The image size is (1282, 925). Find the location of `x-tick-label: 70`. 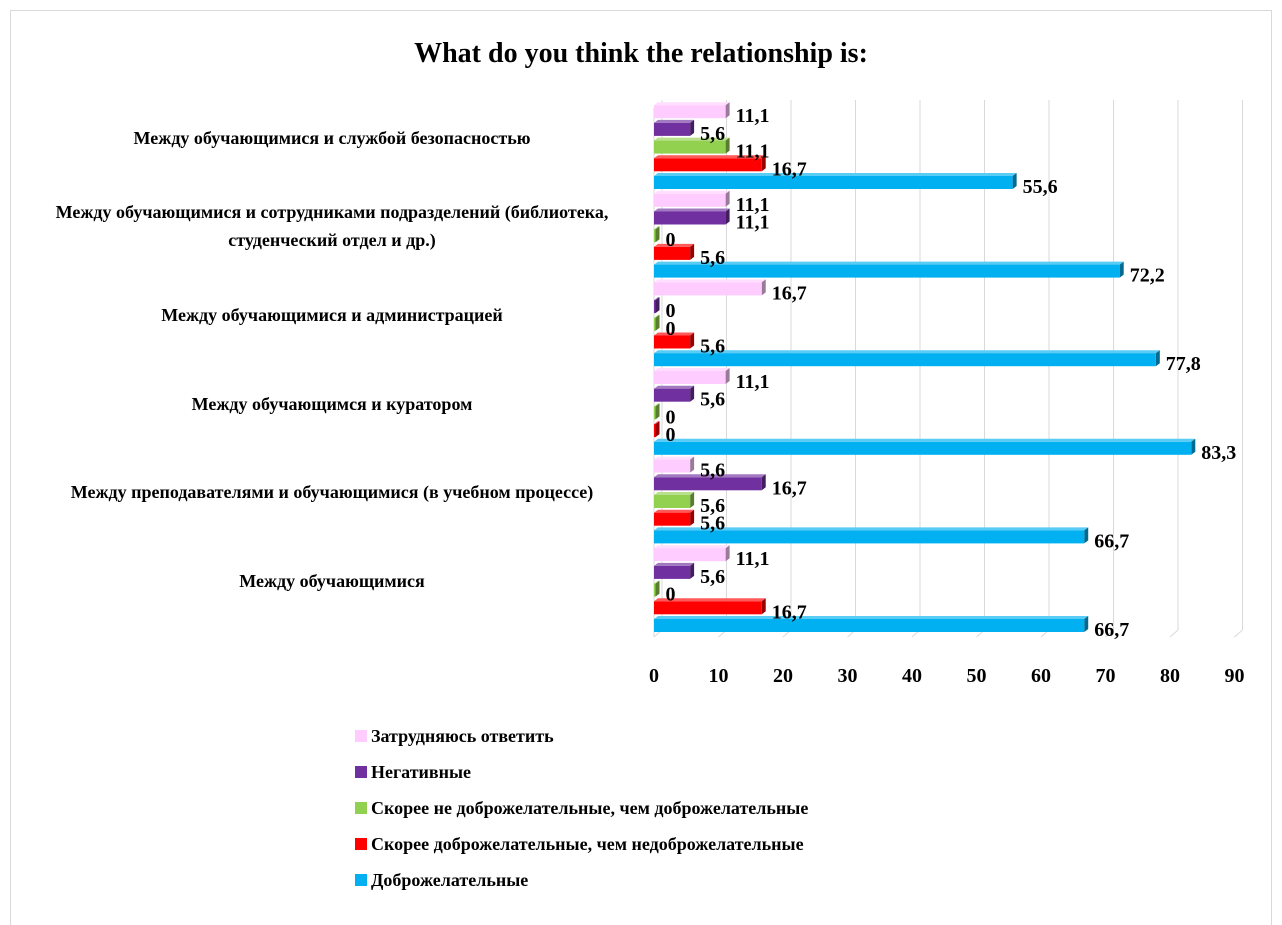

x-tick-label: 70 is located at coordinates (1106, 676).